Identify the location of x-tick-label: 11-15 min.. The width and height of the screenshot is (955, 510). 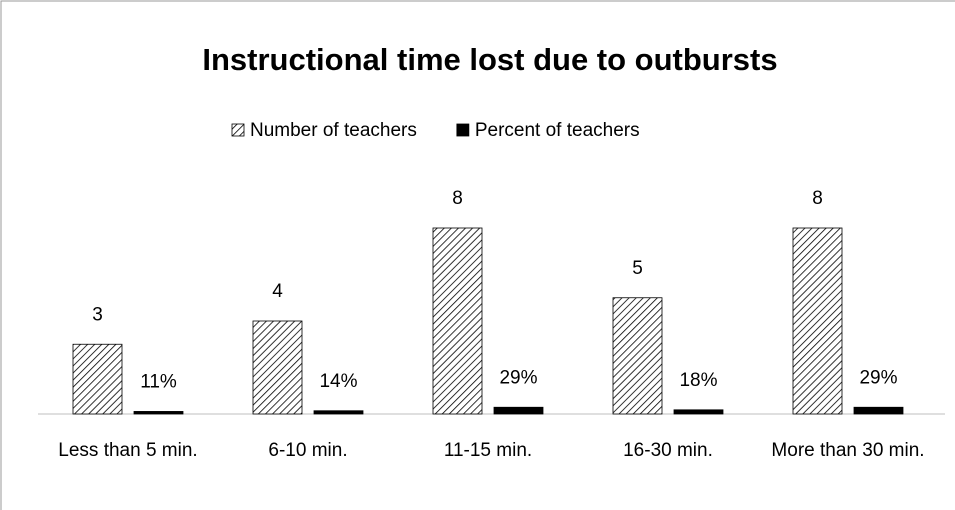
(488, 450).